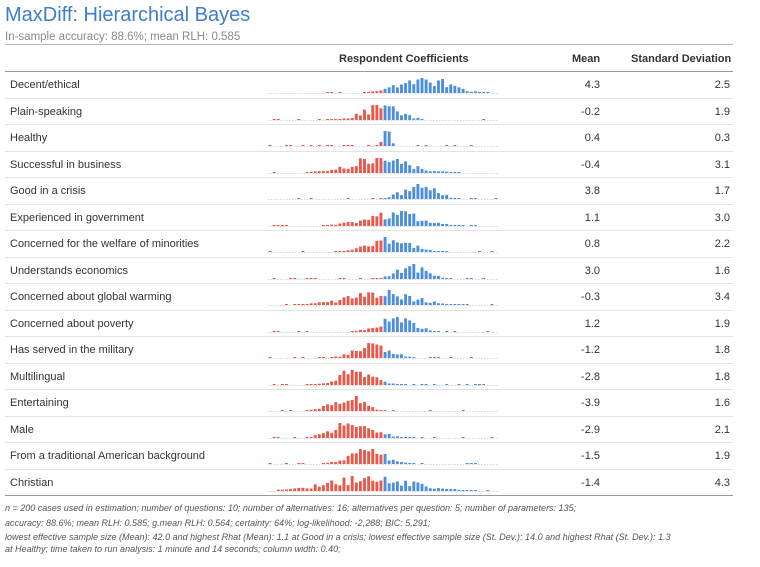 The height and width of the screenshot is (567, 760). I want to click on table-row: Christian -1.4 4.3, so click(369, 483).